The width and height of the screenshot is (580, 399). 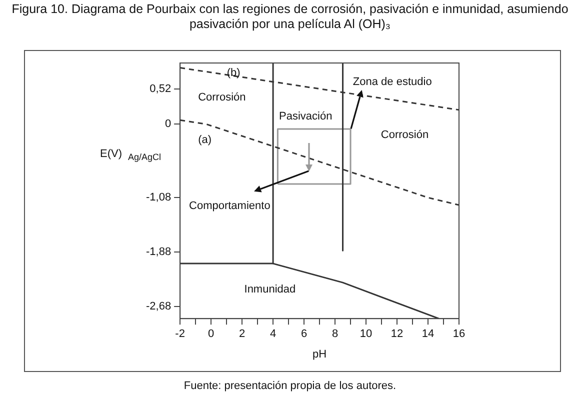 What do you see at coordinates (270, 289) in the screenshot?
I see `annotation: Inmunidad` at bounding box center [270, 289].